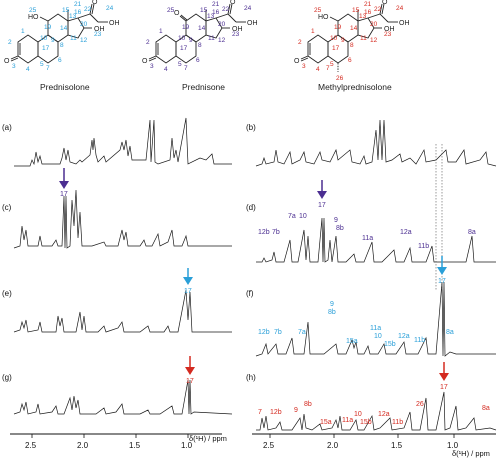  Describe the element at coordinates (406, 232) in the screenshot. I see `peak-label-d: 12a` at that location.